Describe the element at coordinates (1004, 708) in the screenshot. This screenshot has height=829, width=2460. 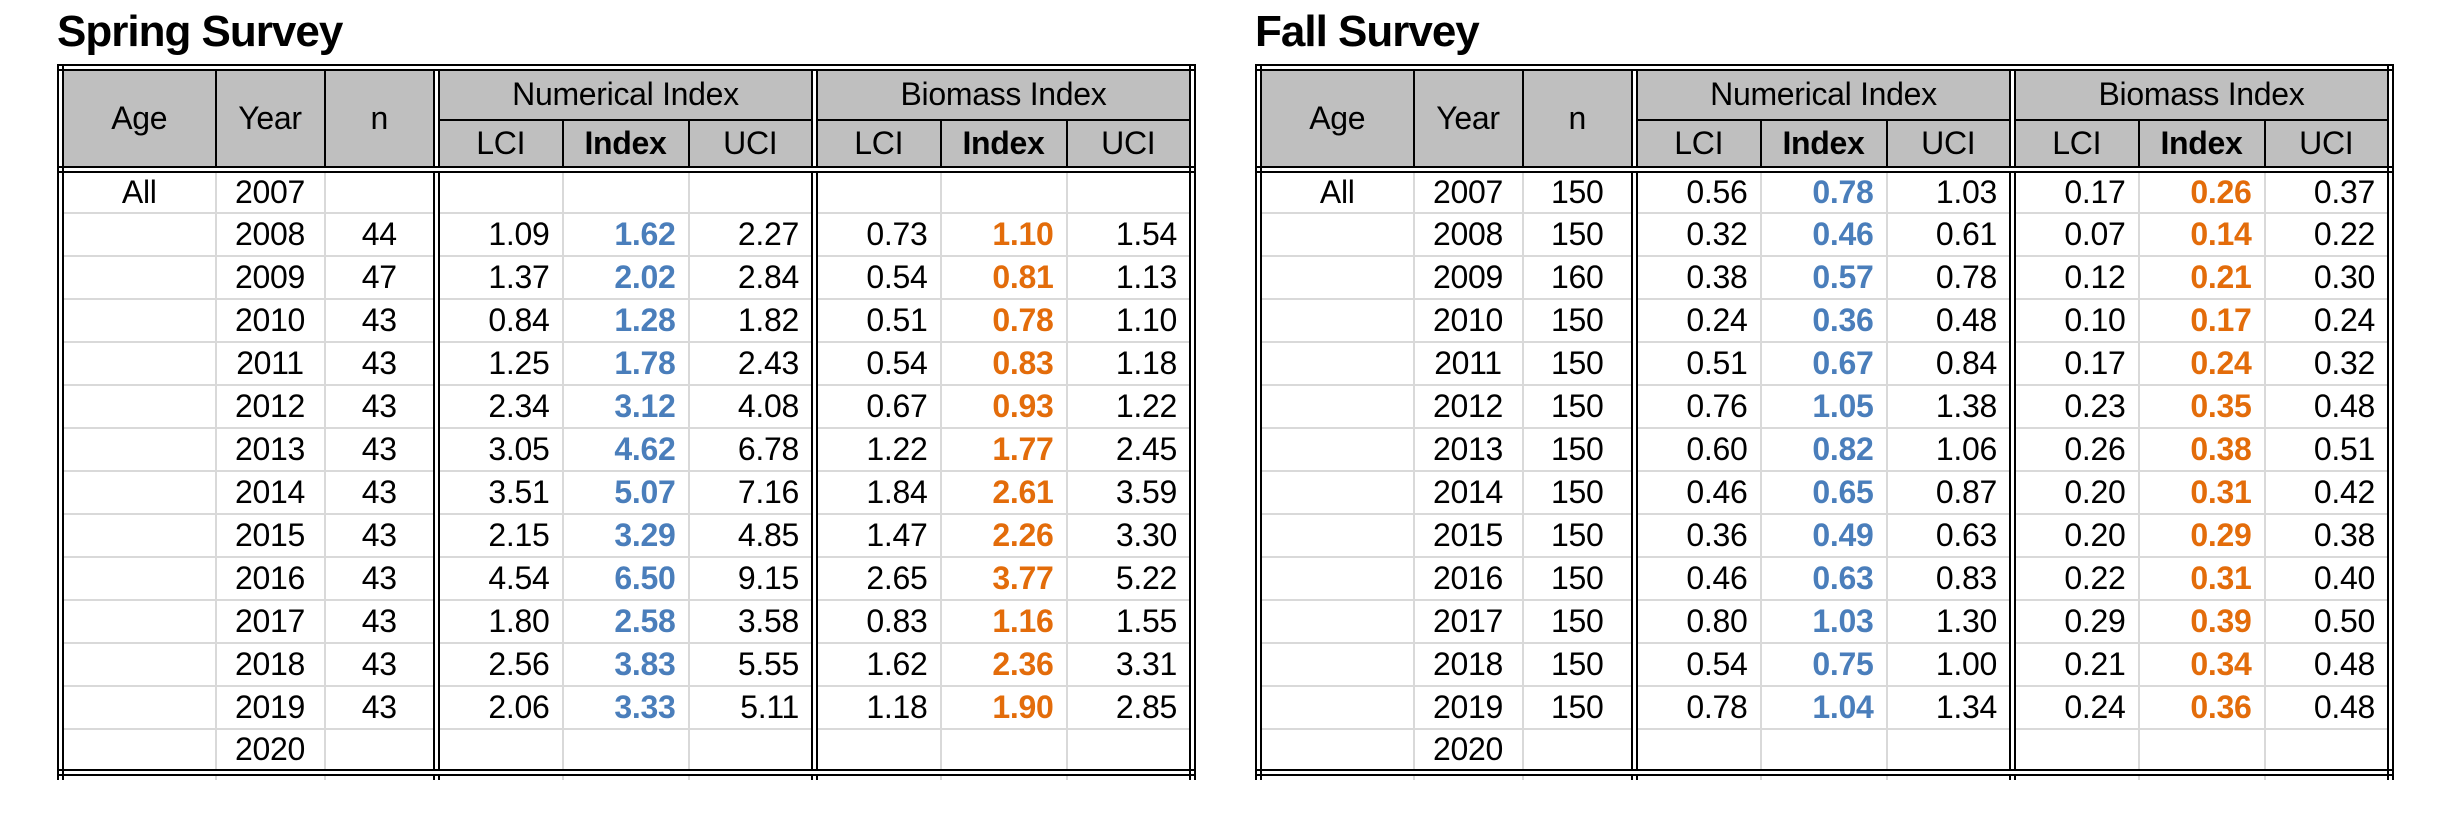
I see `cell-bio-index: 1.90` at that location.